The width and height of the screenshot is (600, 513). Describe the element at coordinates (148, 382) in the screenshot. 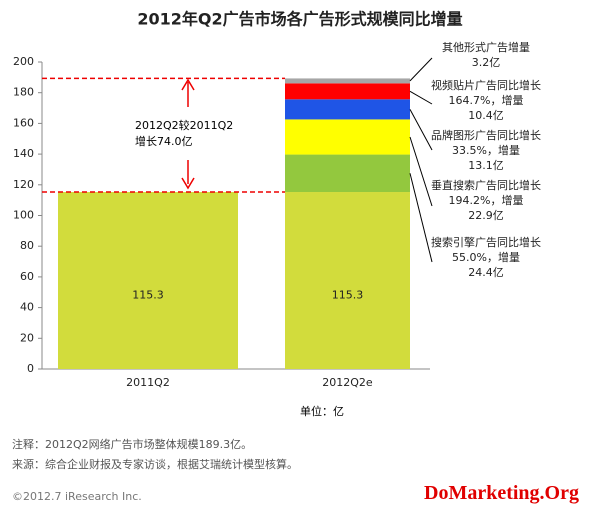

I see `x-tick-label: 2011Q2` at that location.